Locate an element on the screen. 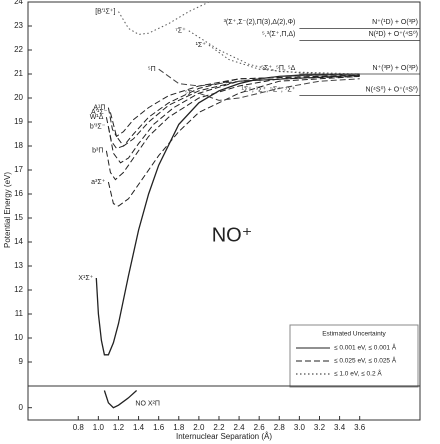 Image resolution: width=440 pixels, height=444 pixels. state-label: ⁵Π is located at coordinates (152, 69).